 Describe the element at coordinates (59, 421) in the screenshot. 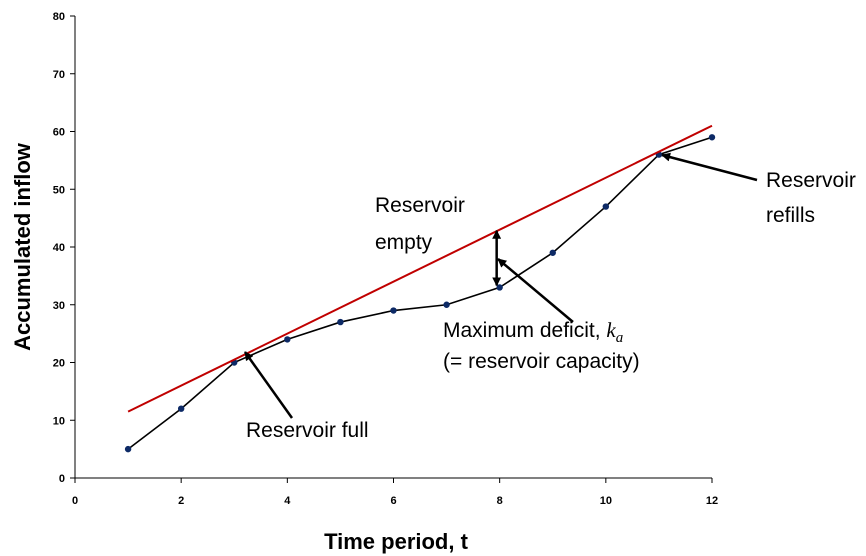

I see `y-tick-label: 10` at that location.